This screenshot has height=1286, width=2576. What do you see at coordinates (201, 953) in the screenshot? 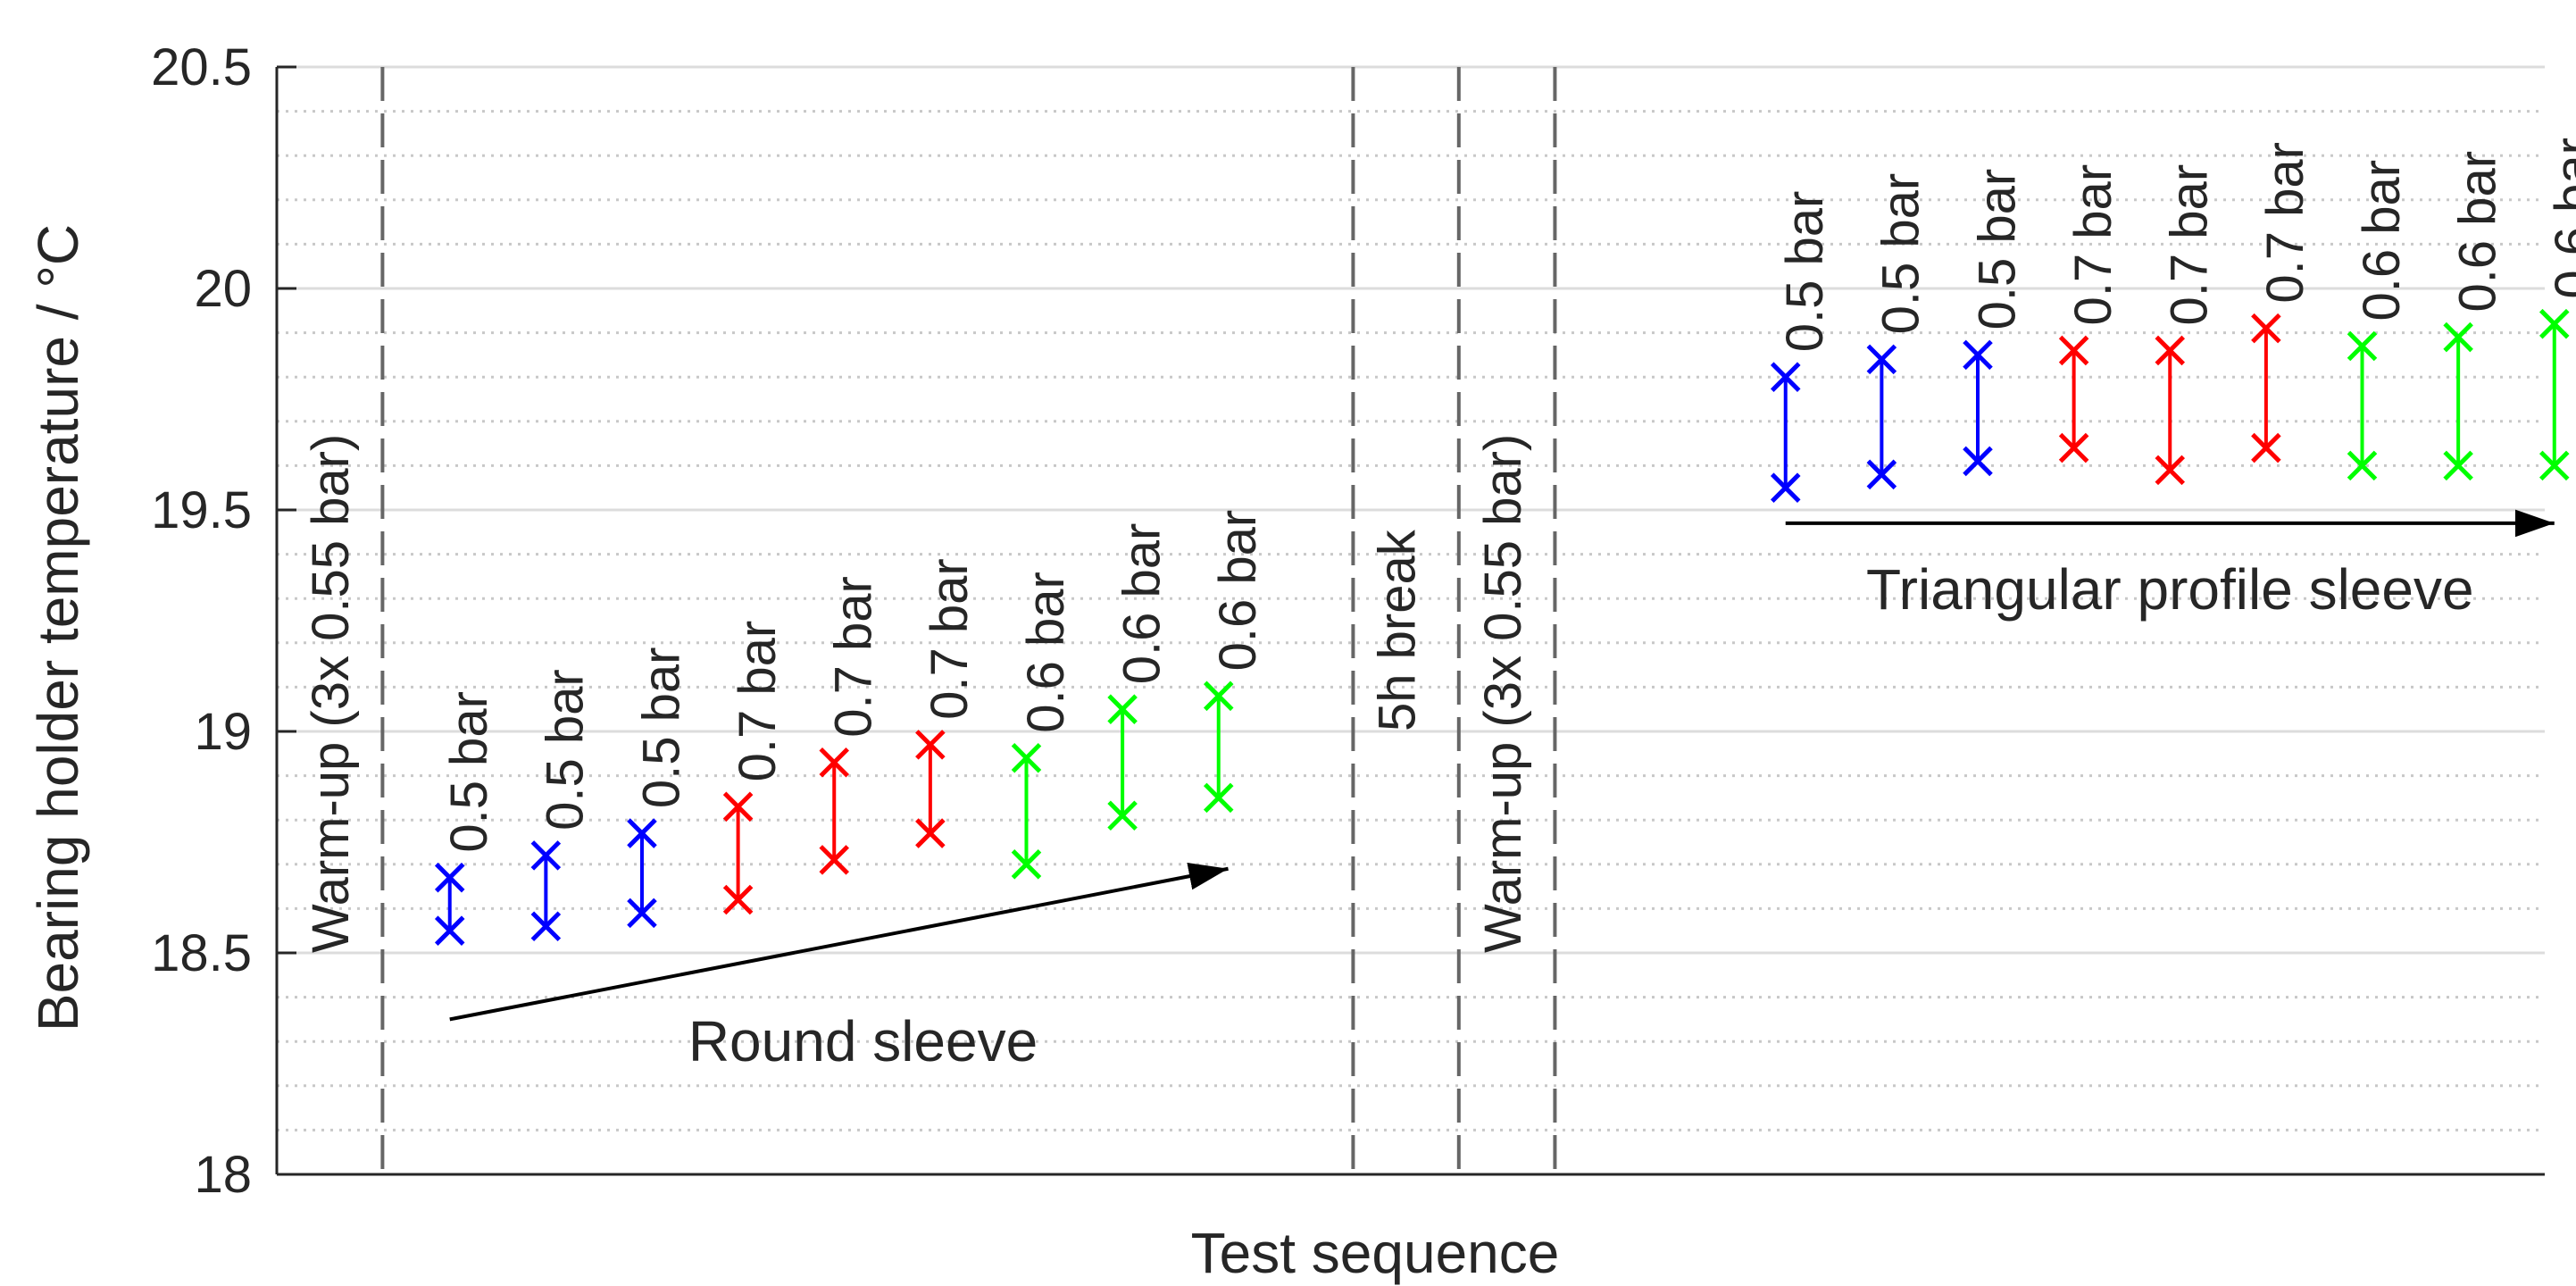
I see `y-tick-label: 18.5` at bounding box center [201, 953].